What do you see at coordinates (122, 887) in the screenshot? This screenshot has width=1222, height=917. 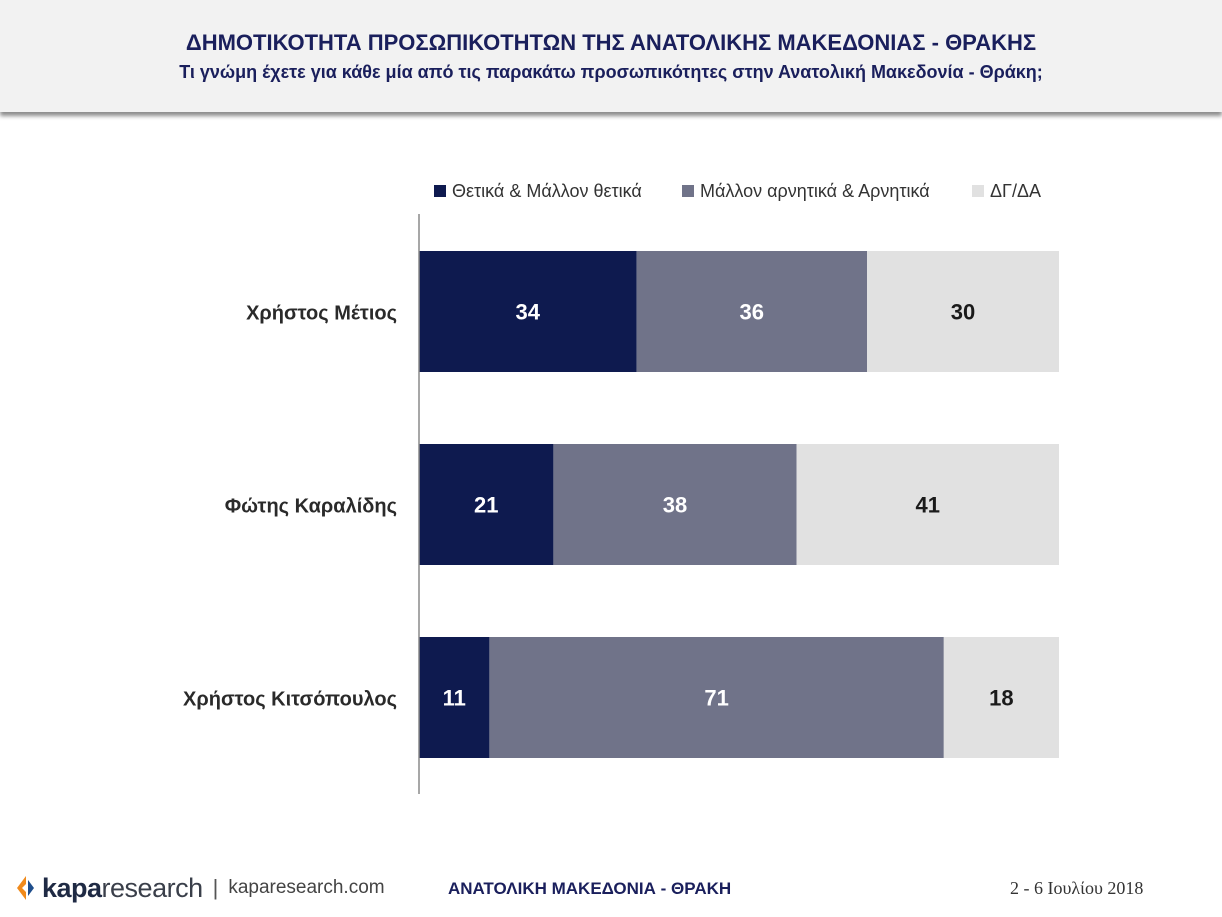 I see `logo-wordmark: kaparesearch` at bounding box center [122, 887].